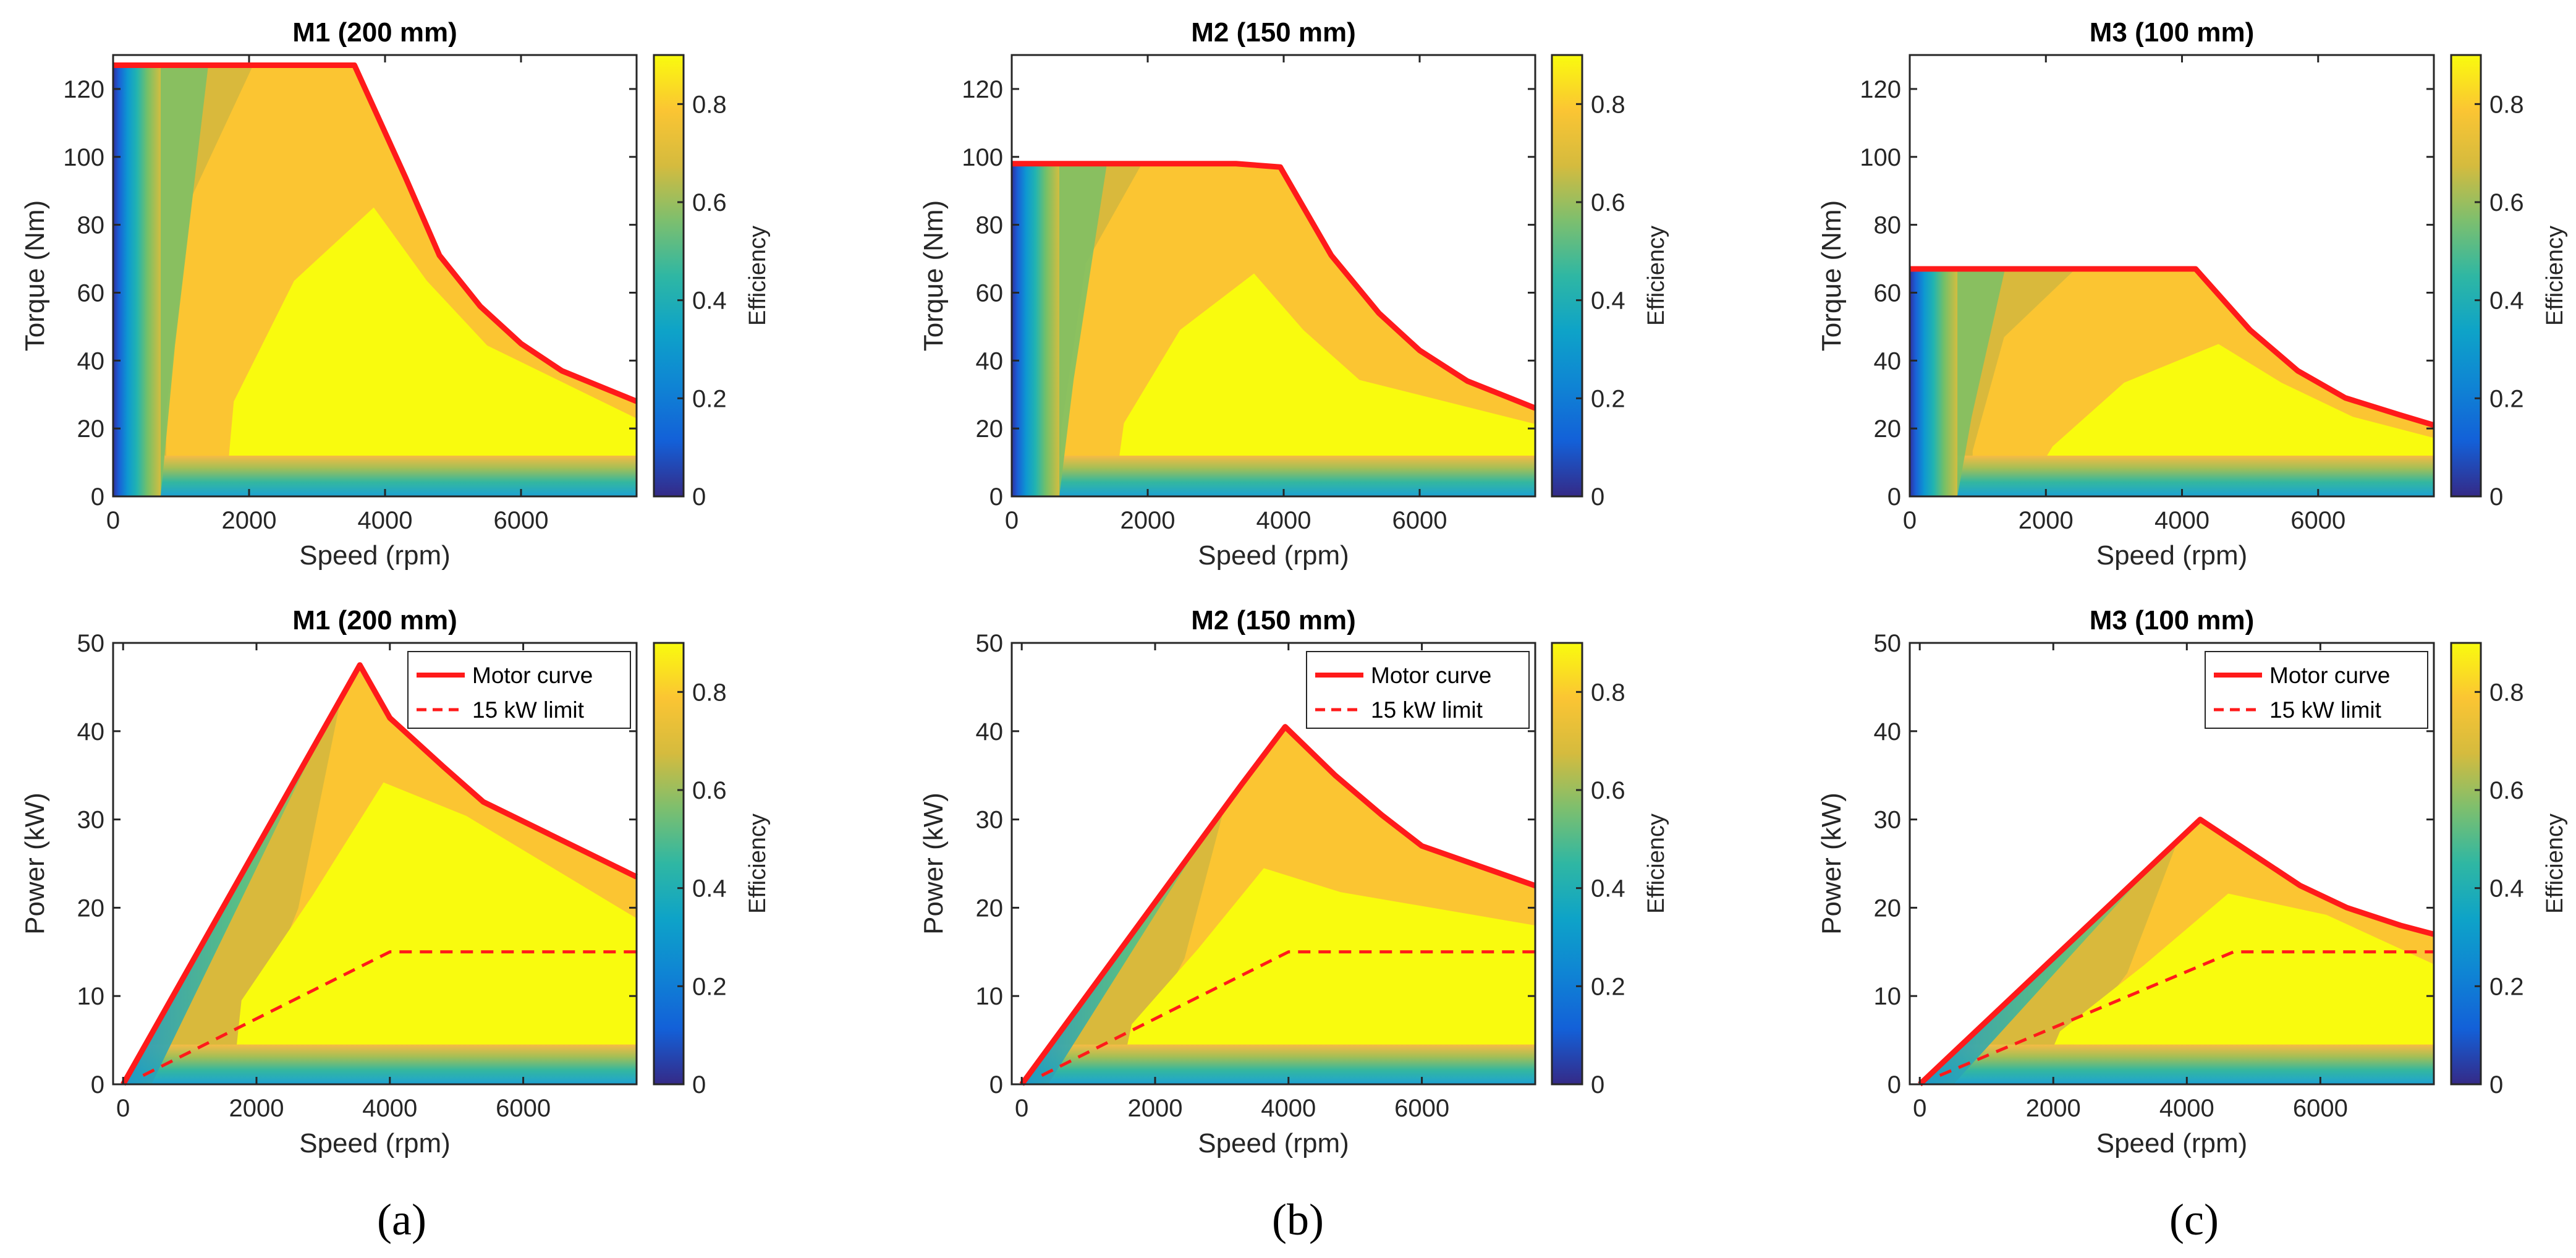 The image size is (2576, 1258). What do you see at coordinates (1273, 275) in the screenshot?
I see `efficiency-map` at bounding box center [1273, 275].